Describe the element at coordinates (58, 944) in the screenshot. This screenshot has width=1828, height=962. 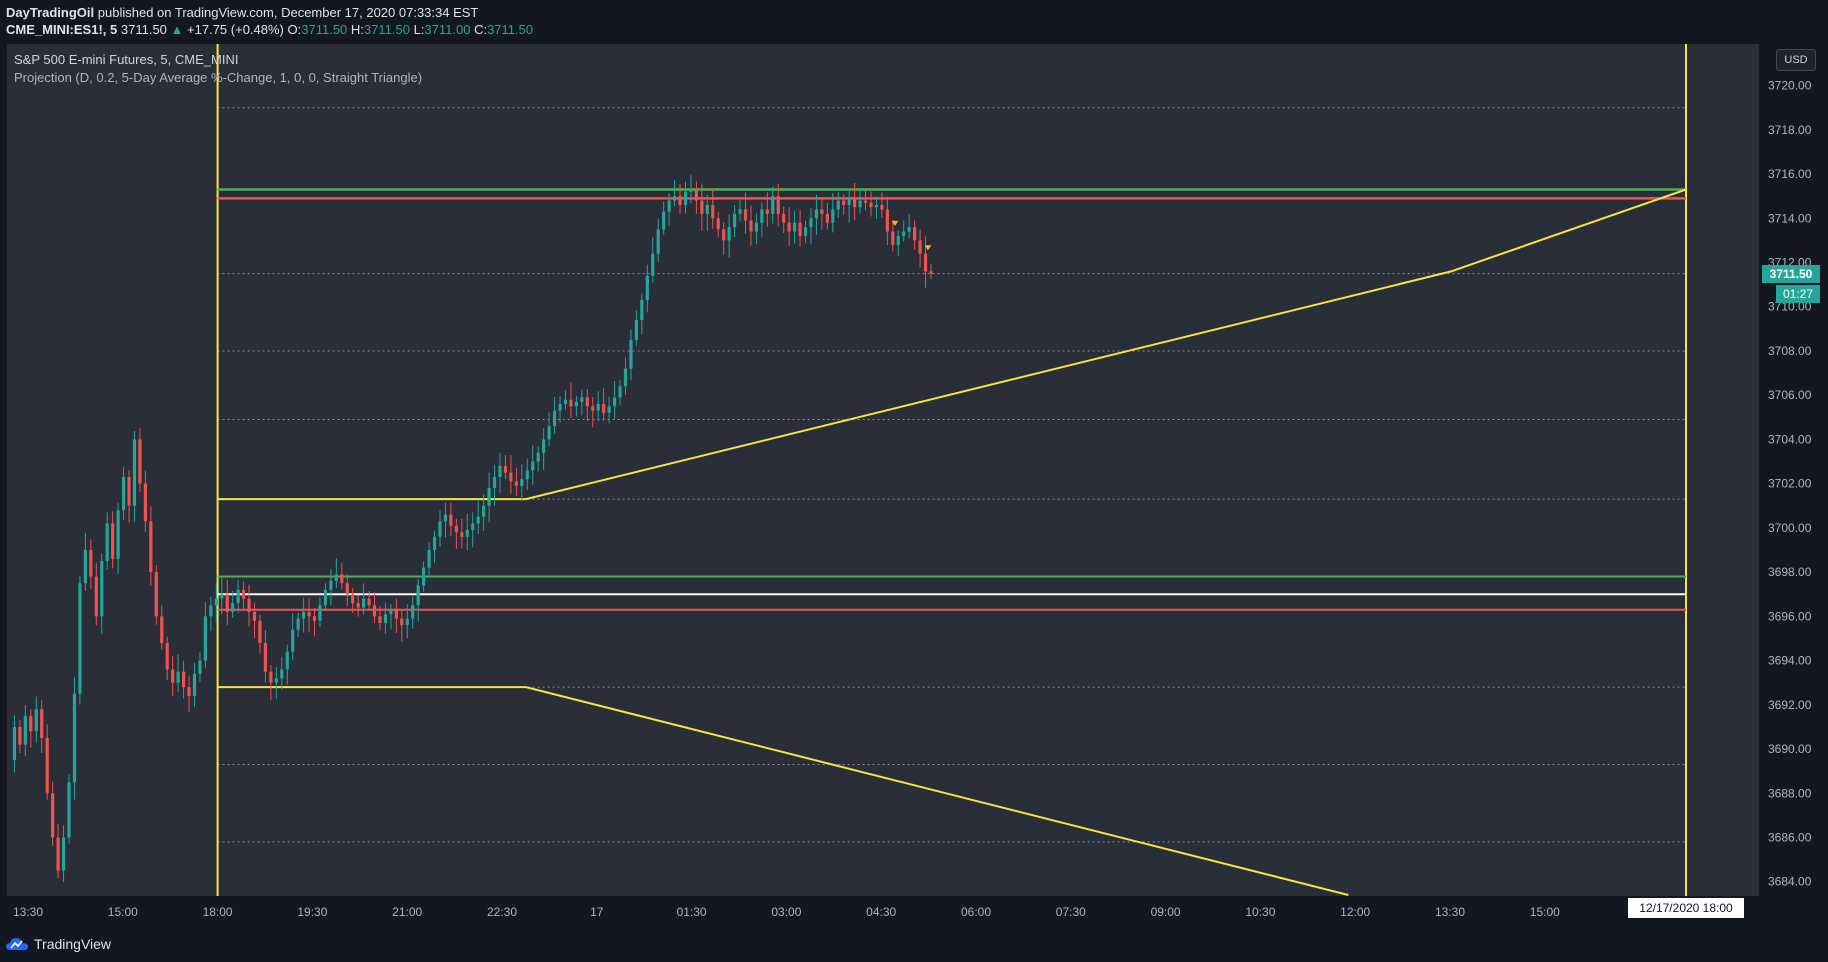
I see `brand-logo: TradingView` at that location.